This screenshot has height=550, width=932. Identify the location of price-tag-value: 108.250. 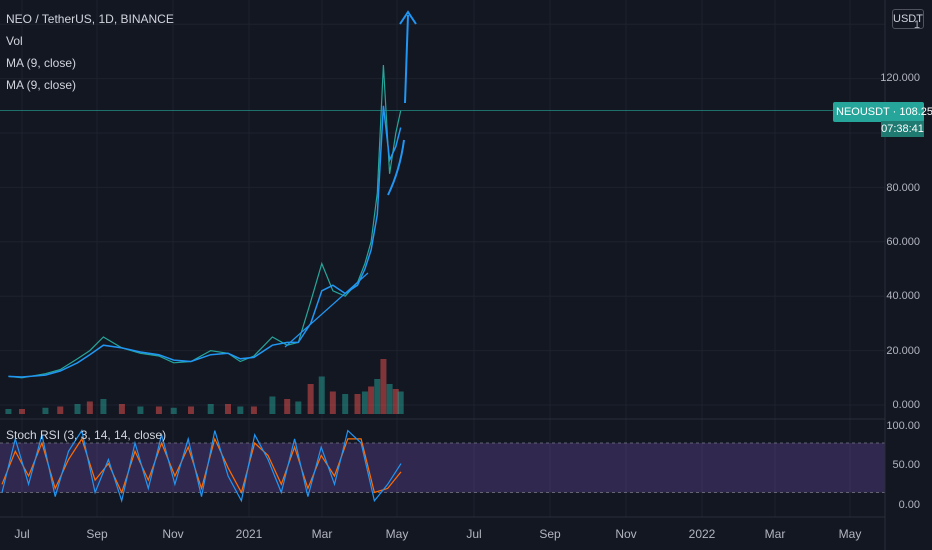
(915, 112).